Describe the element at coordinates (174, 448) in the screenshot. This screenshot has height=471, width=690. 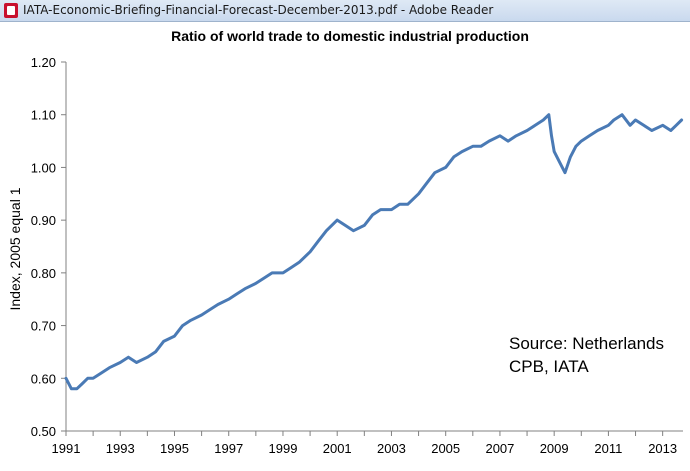
I see `x-tick-label: 1995` at that location.